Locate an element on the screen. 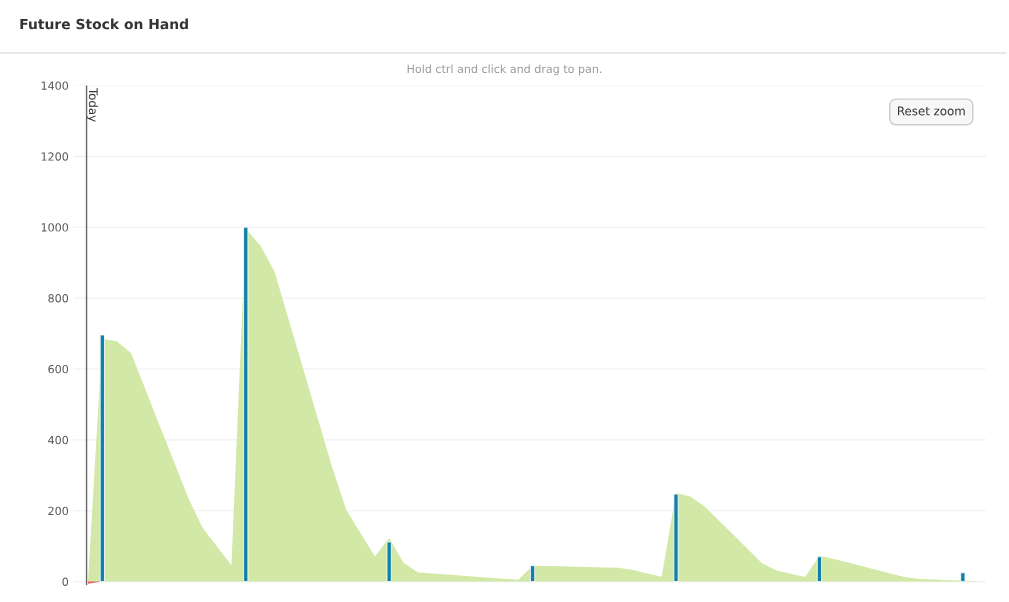 The height and width of the screenshot is (602, 1009). y-tick-label: 0 is located at coordinates (65, 581).